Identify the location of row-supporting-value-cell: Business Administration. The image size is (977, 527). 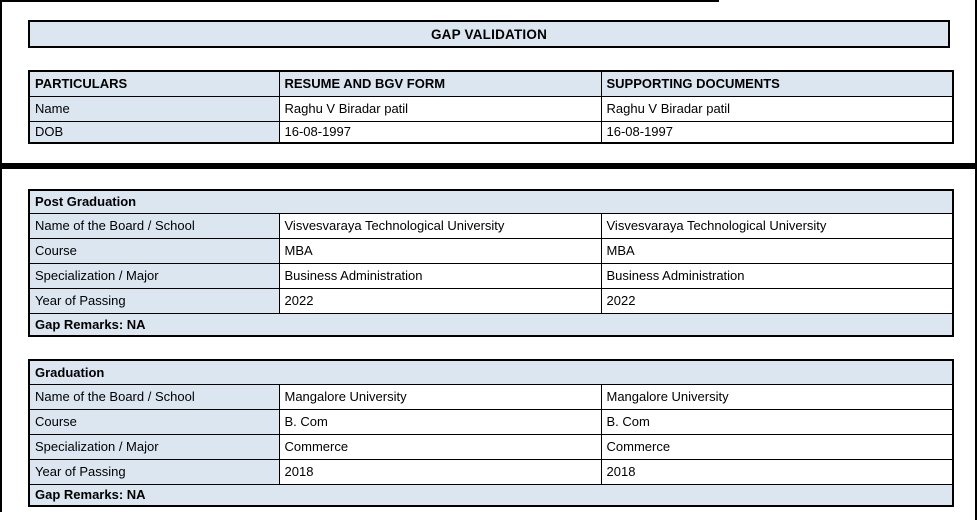
(777, 275).